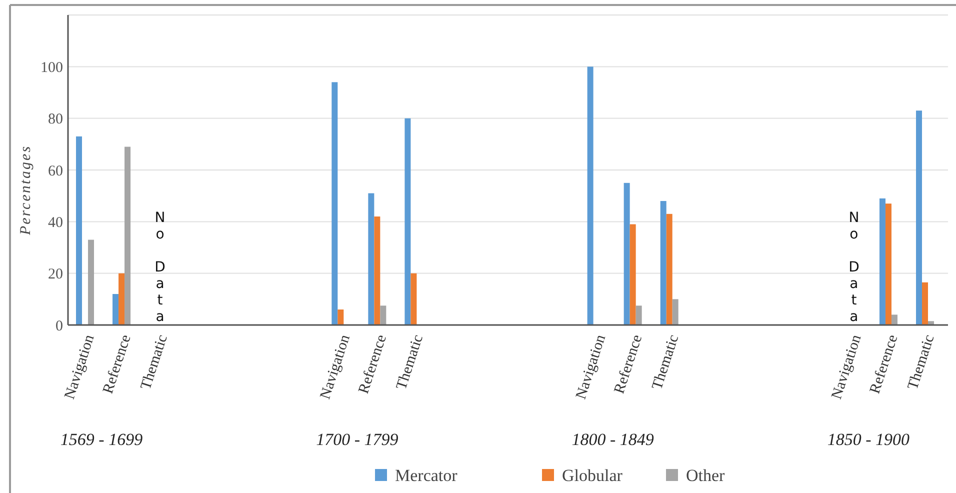 The image size is (956, 493). What do you see at coordinates (55, 120) in the screenshot?
I see `y-tick-label: 80` at bounding box center [55, 120].